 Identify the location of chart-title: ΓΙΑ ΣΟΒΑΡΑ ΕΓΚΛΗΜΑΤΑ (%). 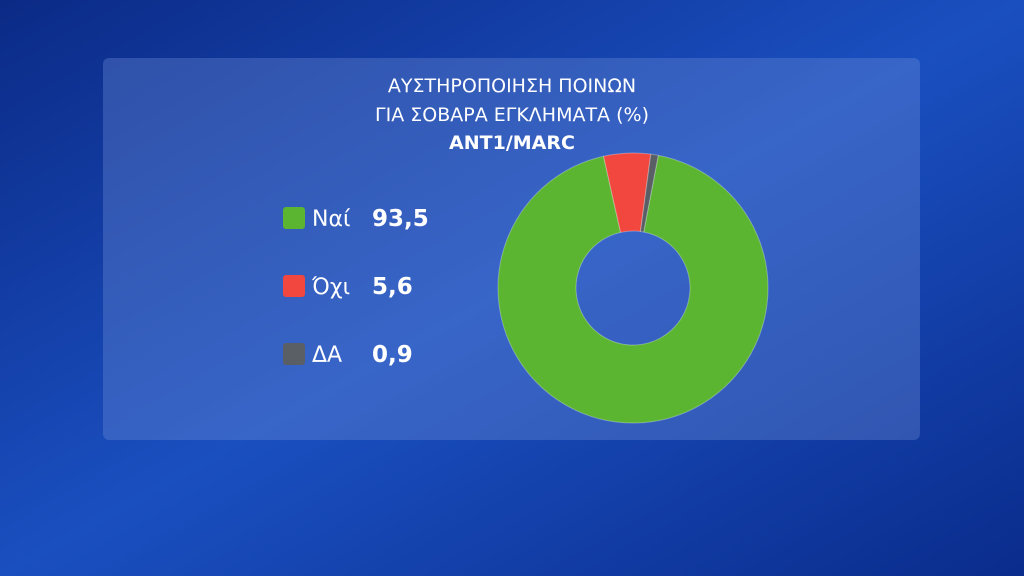
(512, 115).